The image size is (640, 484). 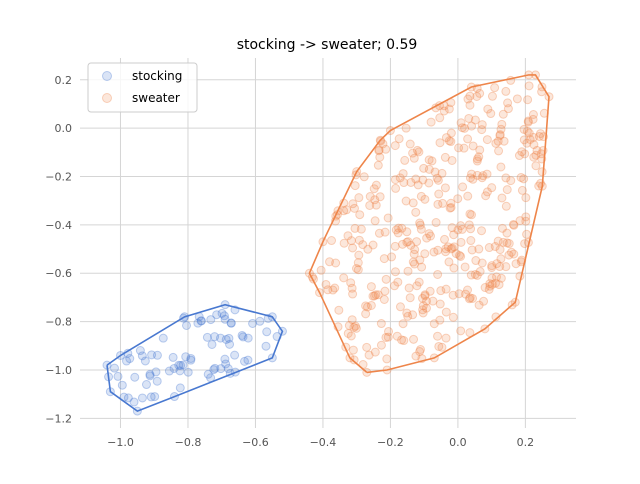 I want to click on legend-label-stocking: stocking, so click(x=157, y=76).